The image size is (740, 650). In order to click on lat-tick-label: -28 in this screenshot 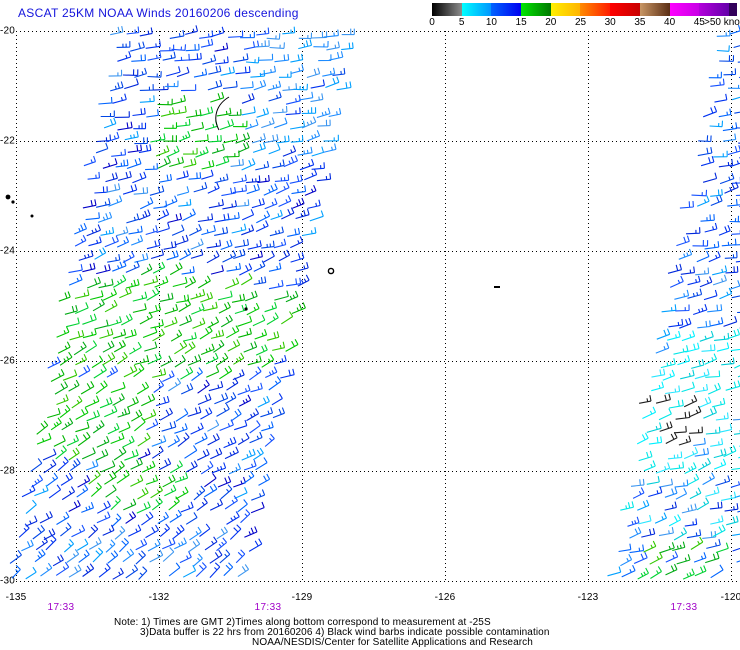, I will do `click(8, 471)`.